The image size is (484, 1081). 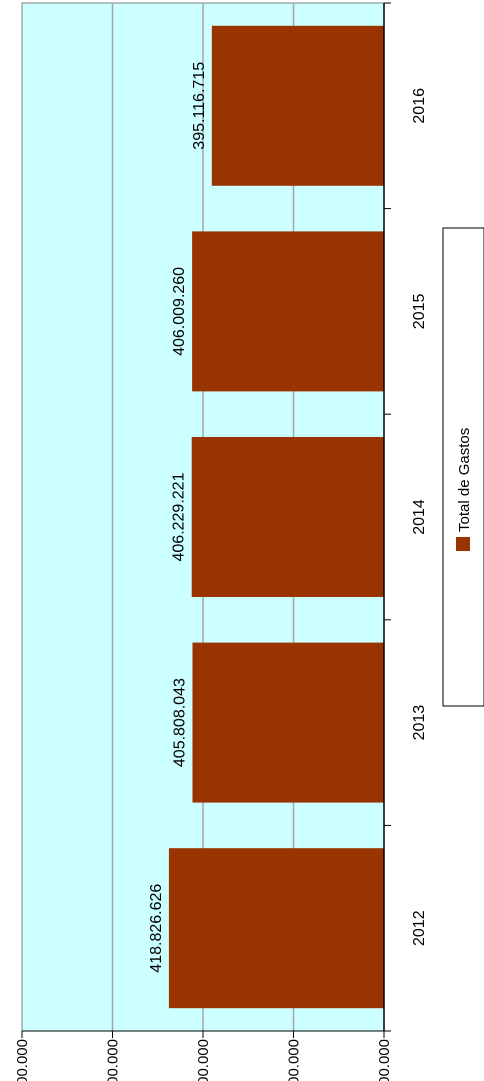 I want to click on legend: Total de Gastos, so click(x=463, y=467).